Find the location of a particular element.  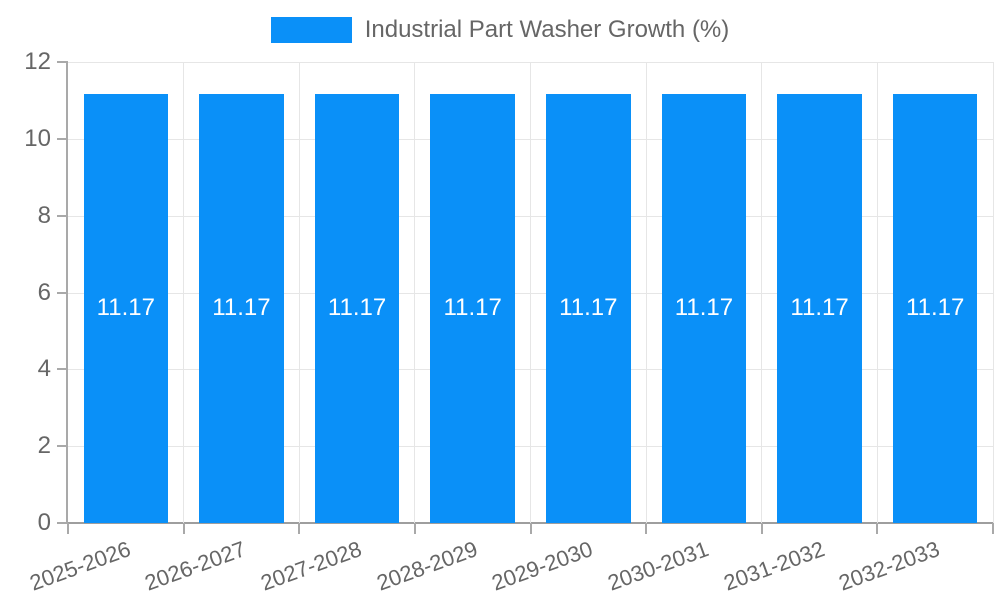

y-tick-label: 0 is located at coordinates (44, 522).